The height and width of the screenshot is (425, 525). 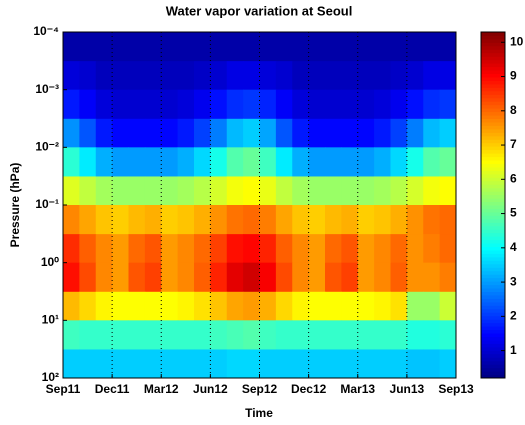 What do you see at coordinates (407, 389) in the screenshot?
I see `x-tick-label: Jun13` at bounding box center [407, 389].